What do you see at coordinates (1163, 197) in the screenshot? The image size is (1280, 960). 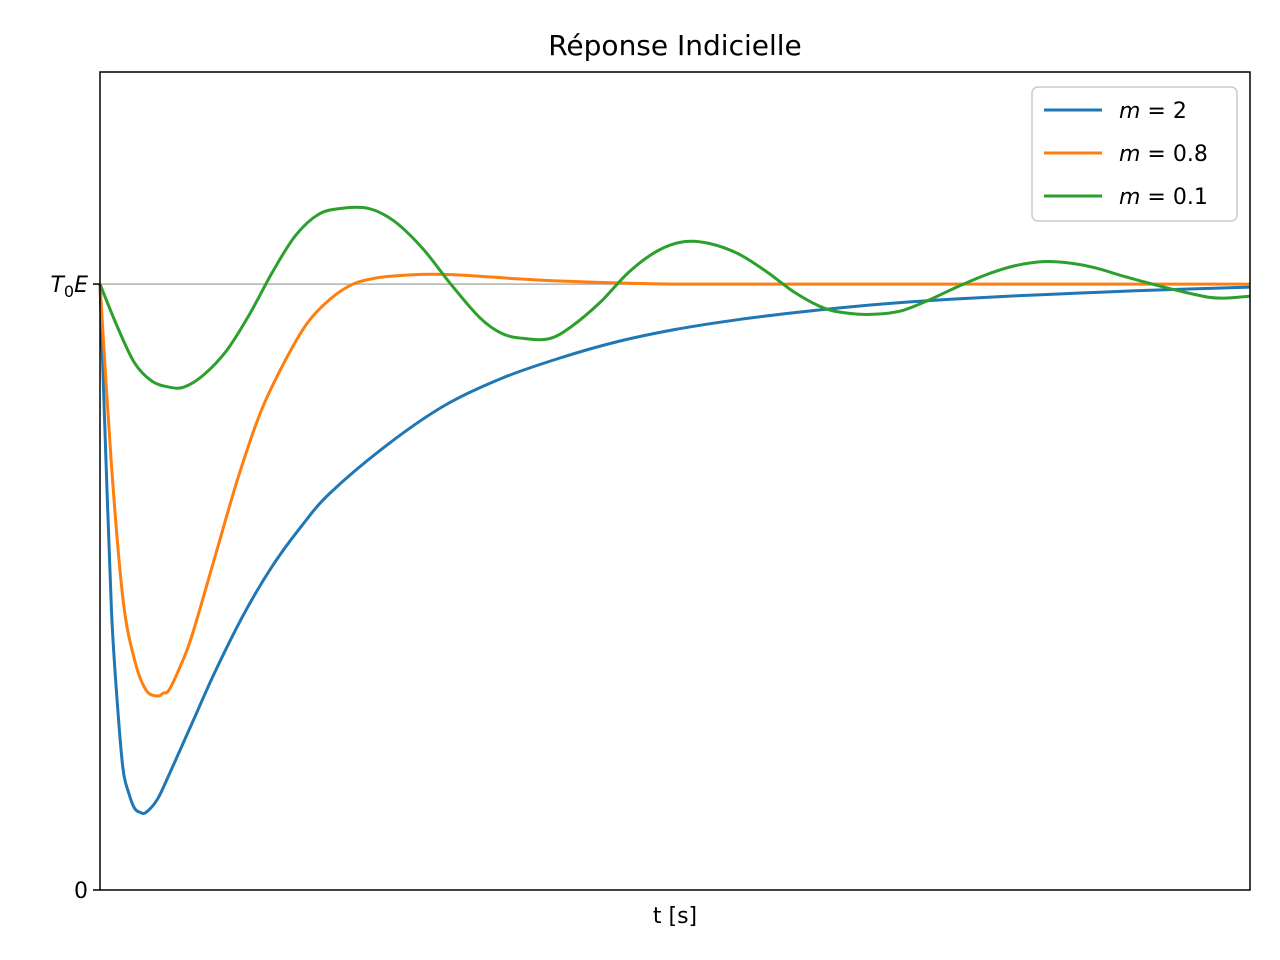 I see `legend-label: m = 0.1` at bounding box center [1163, 197].